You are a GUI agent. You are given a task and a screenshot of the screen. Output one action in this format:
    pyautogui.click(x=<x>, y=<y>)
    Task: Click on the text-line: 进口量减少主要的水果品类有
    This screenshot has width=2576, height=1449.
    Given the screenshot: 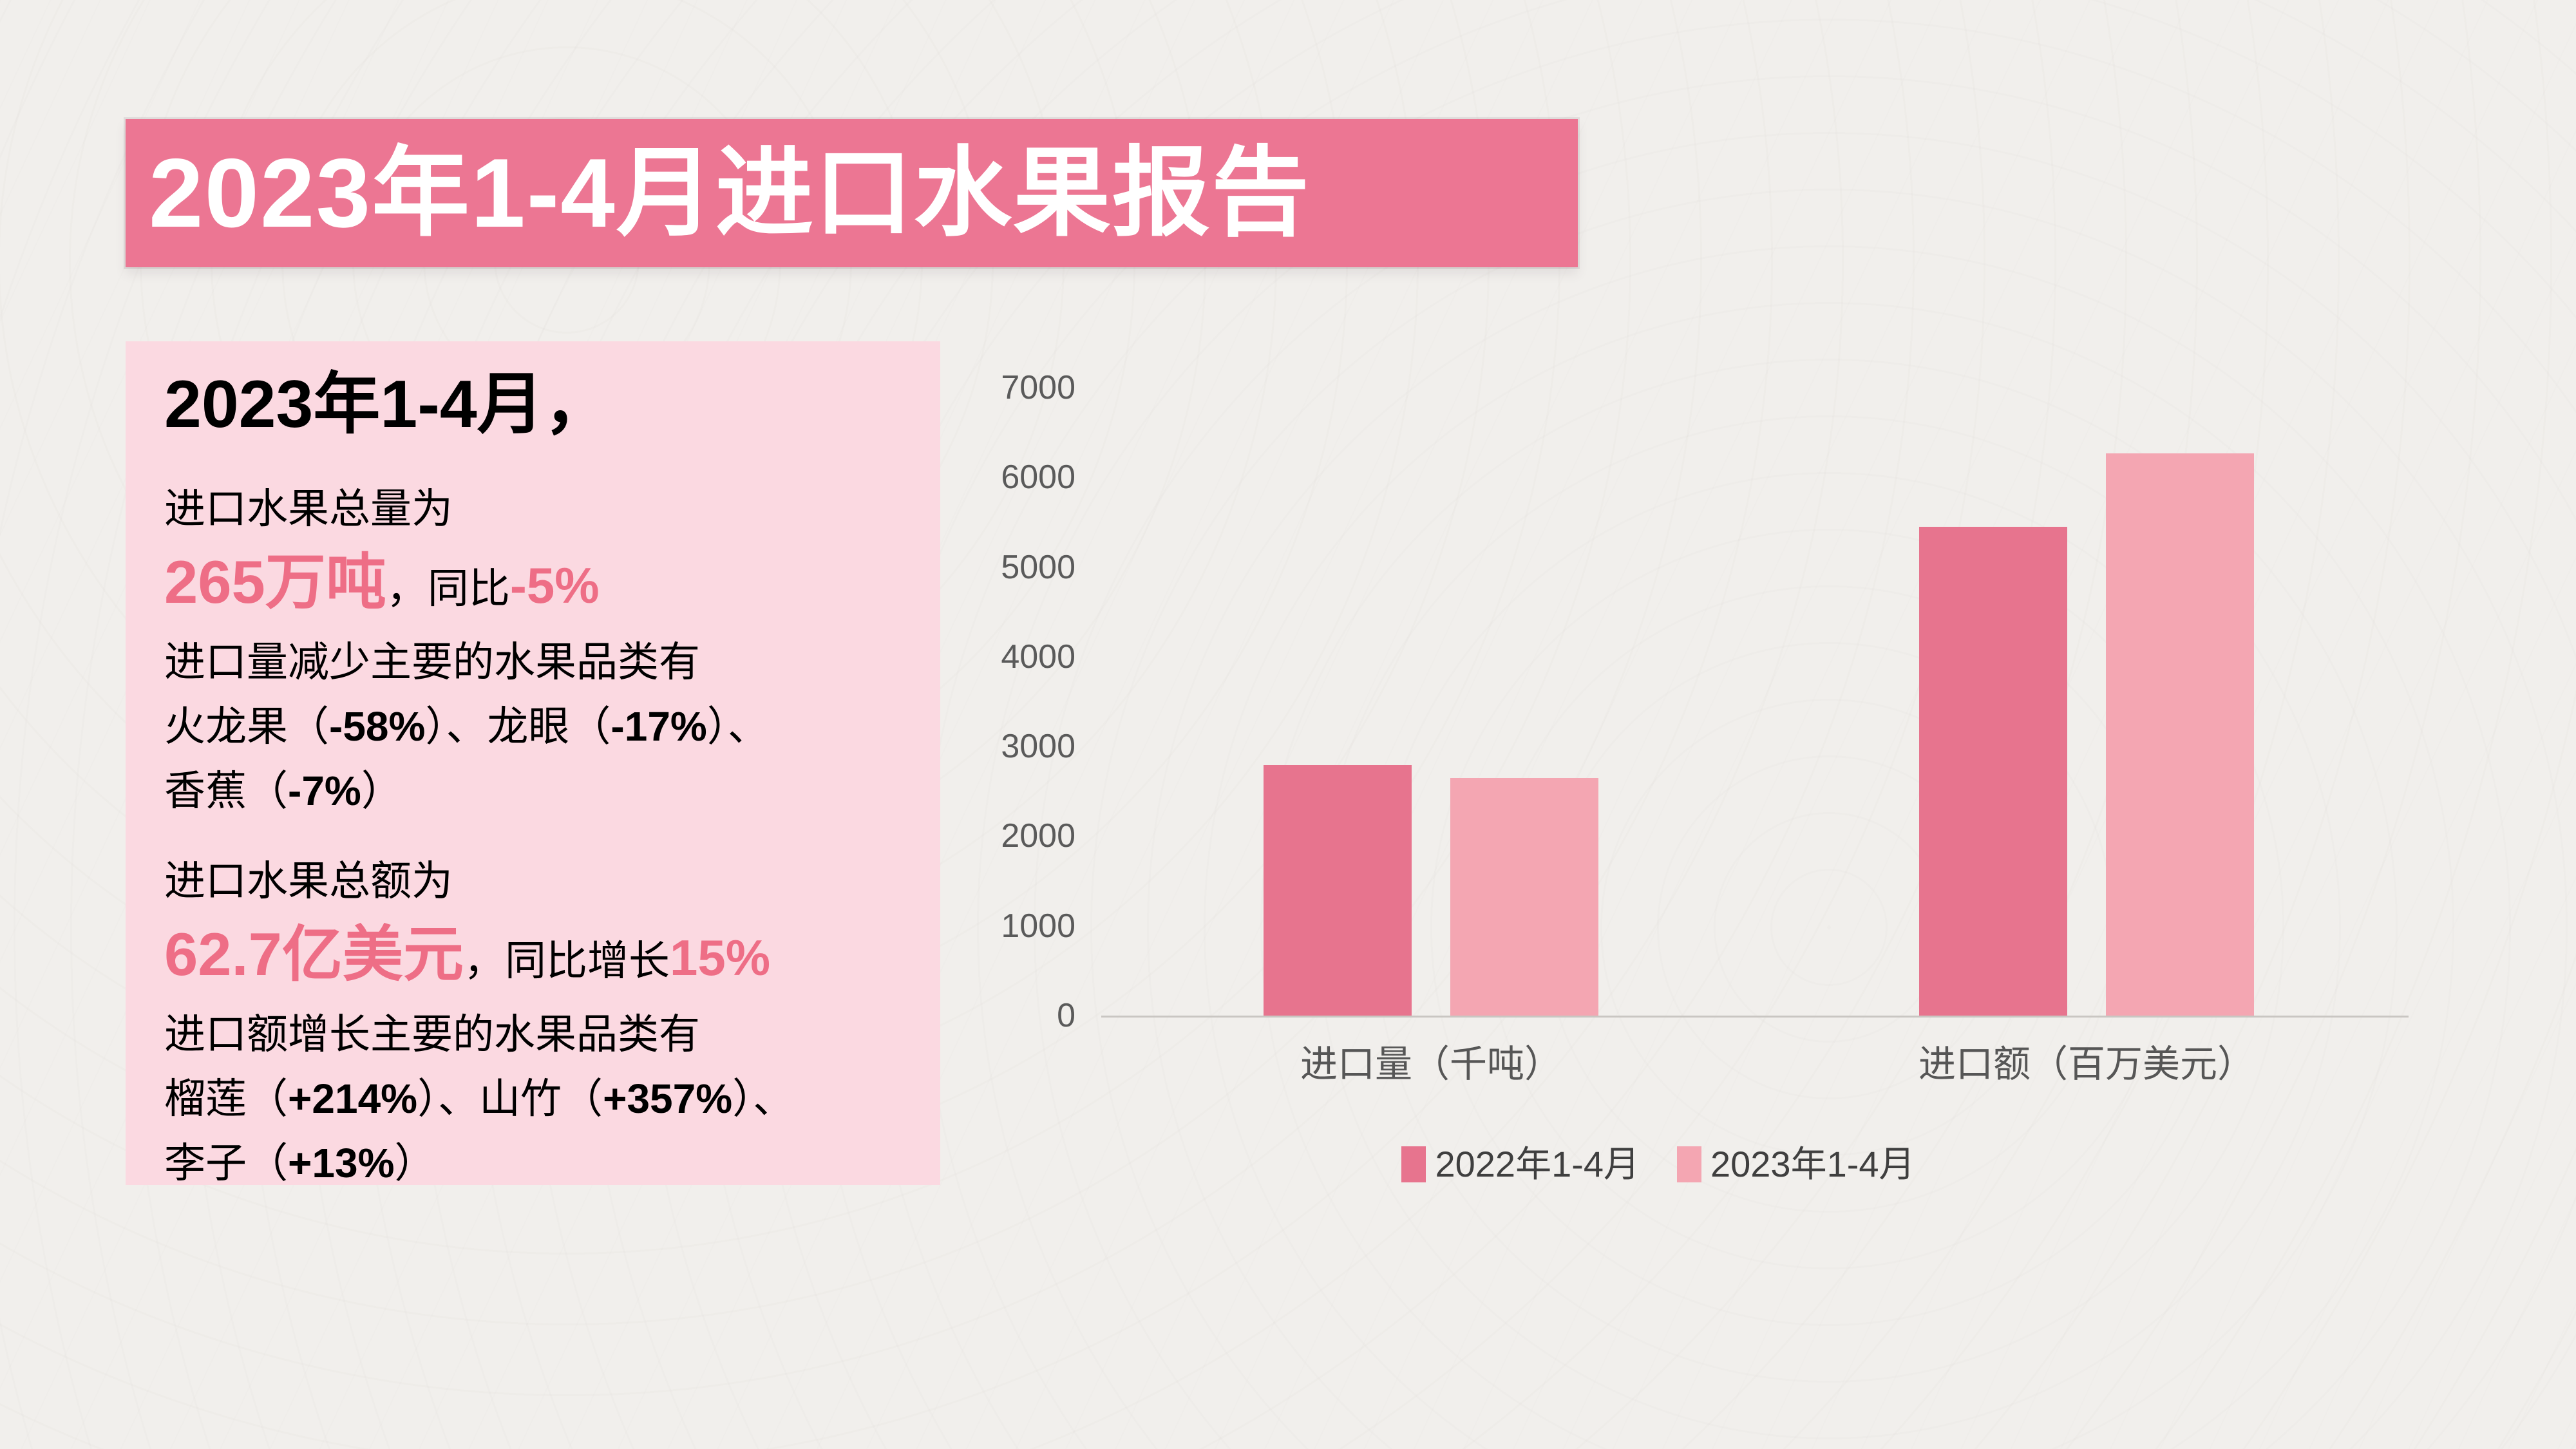 What is the action you would take?
    pyautogui.click(x=539, y=662)
    